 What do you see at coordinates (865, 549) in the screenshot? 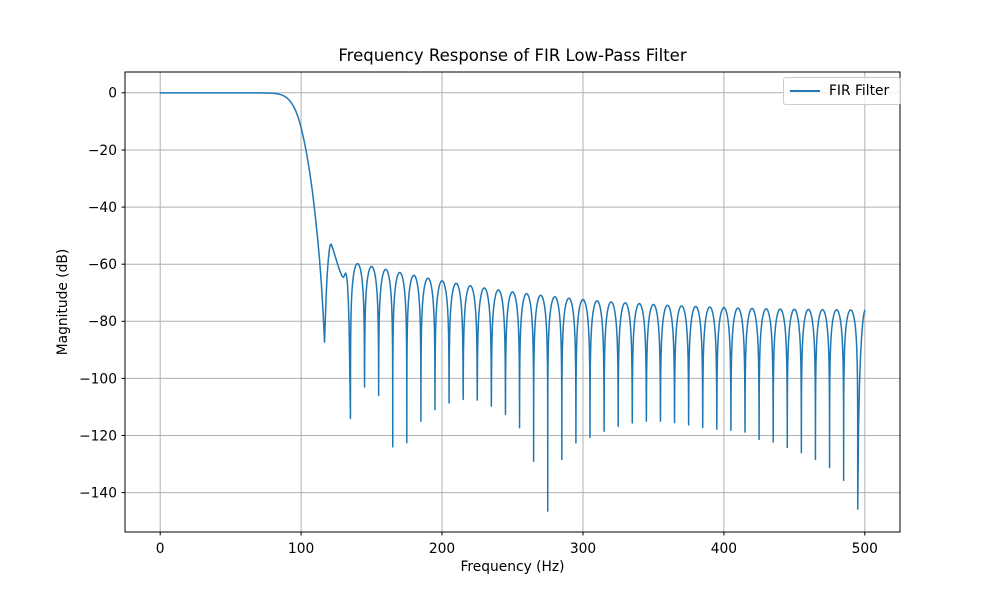
I see `x-tick-label: 500` at bounding box center [865, 549].